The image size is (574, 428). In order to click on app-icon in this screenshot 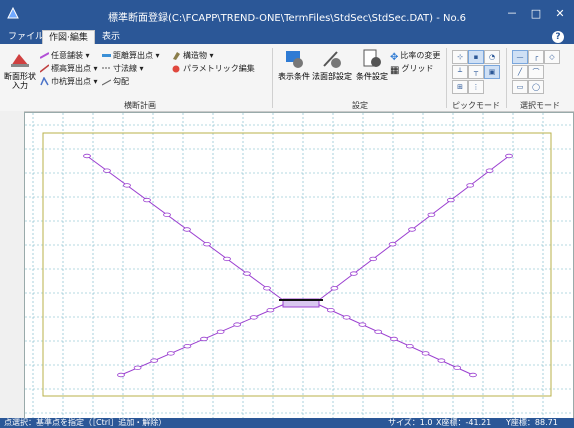, I will do `click(13, 12)`.